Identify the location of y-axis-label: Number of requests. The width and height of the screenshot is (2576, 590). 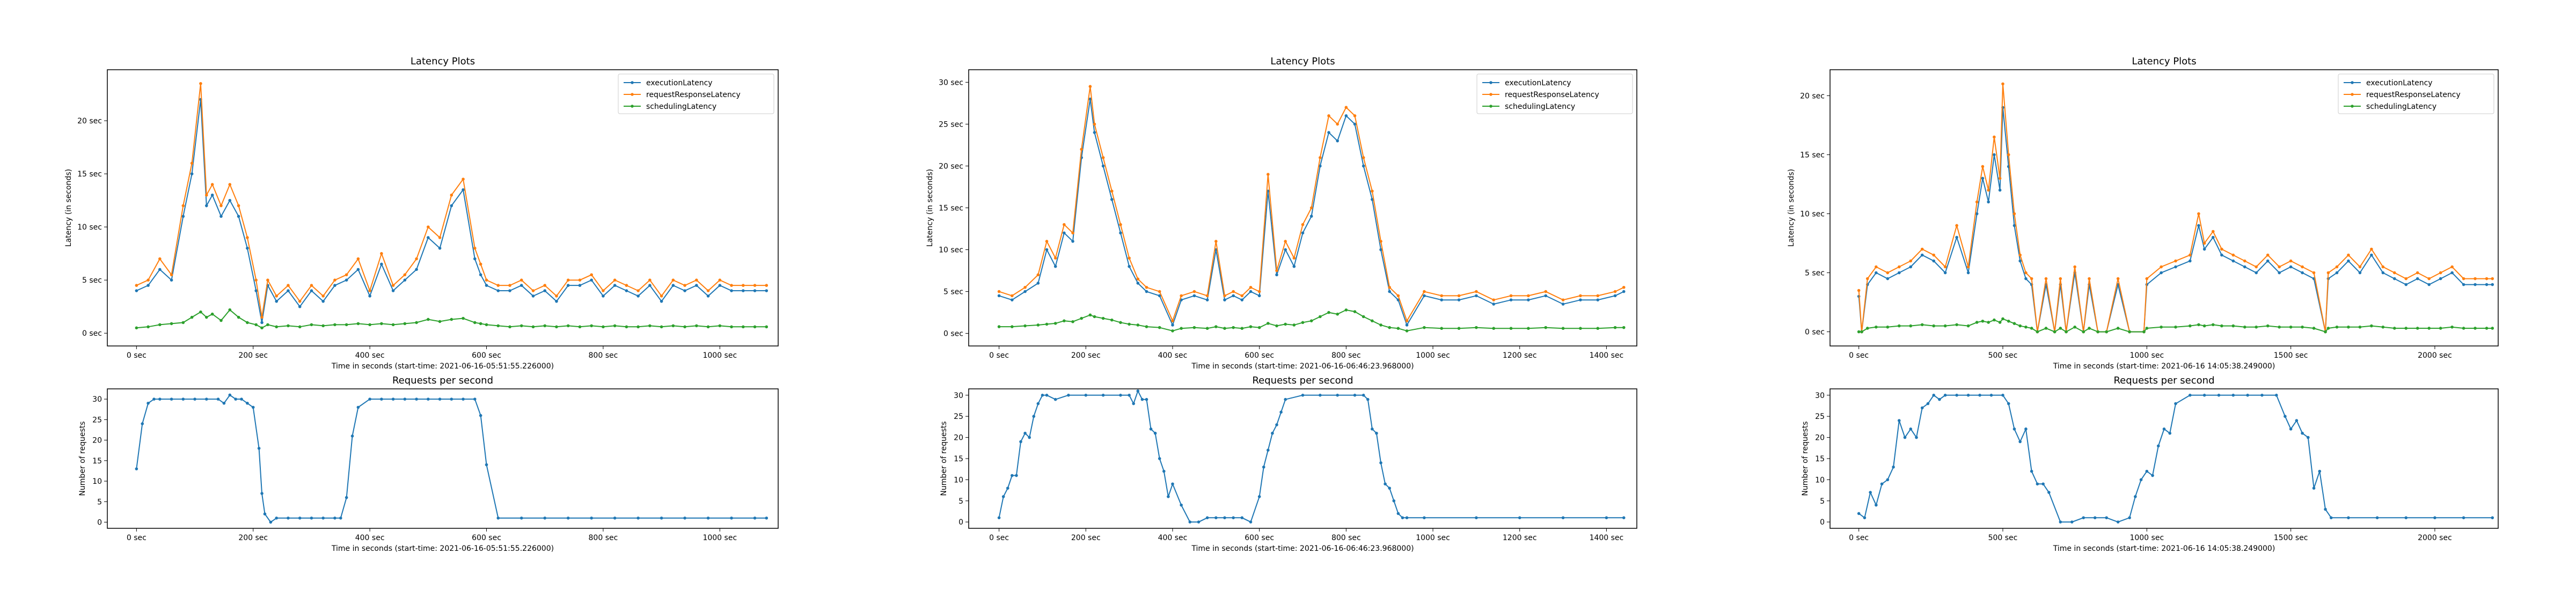
(82, 458).